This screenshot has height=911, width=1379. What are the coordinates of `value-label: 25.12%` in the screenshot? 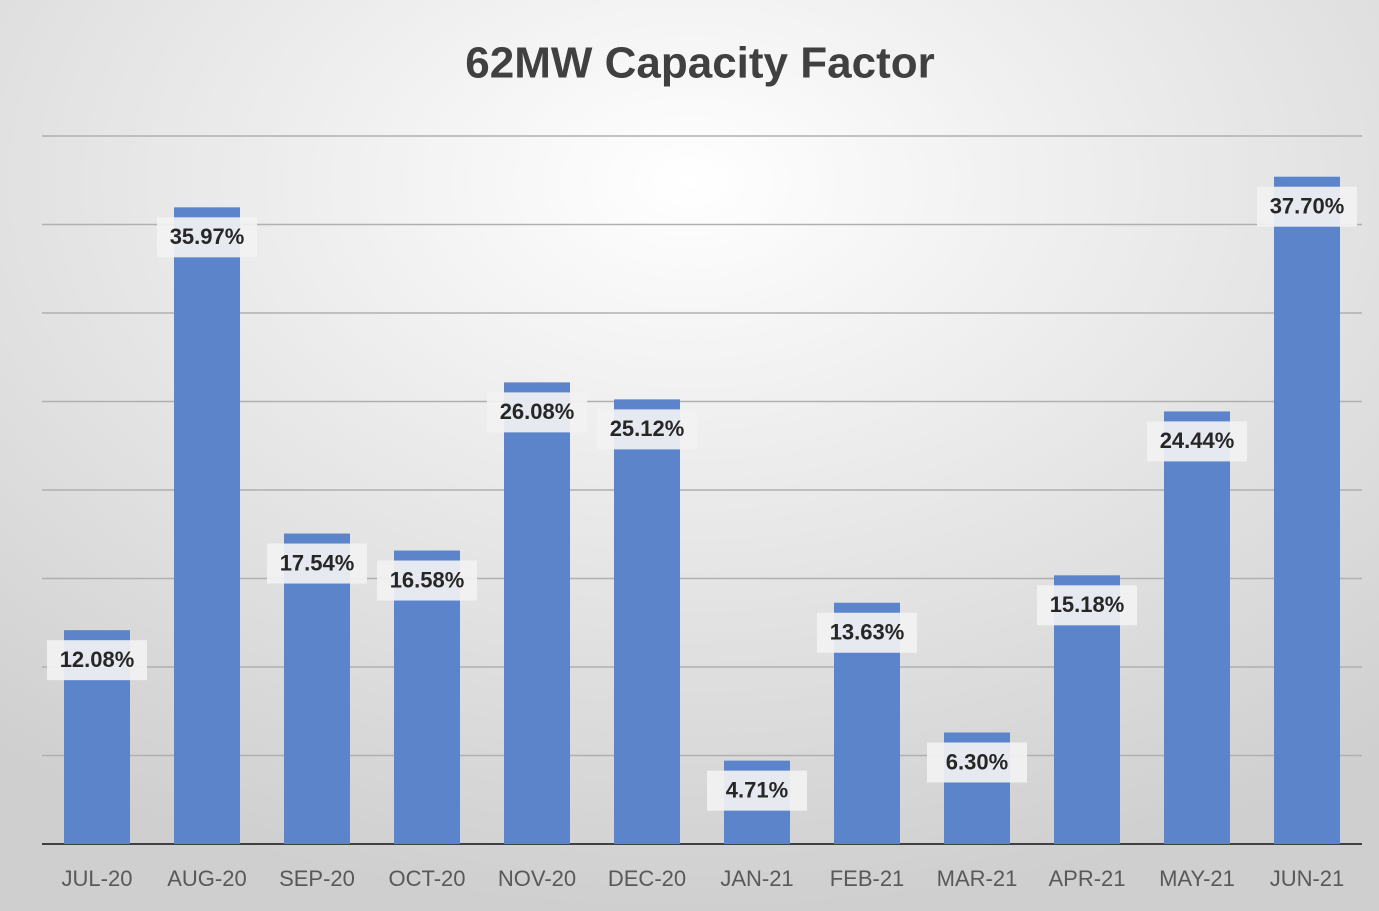 It's located at (647, 428).